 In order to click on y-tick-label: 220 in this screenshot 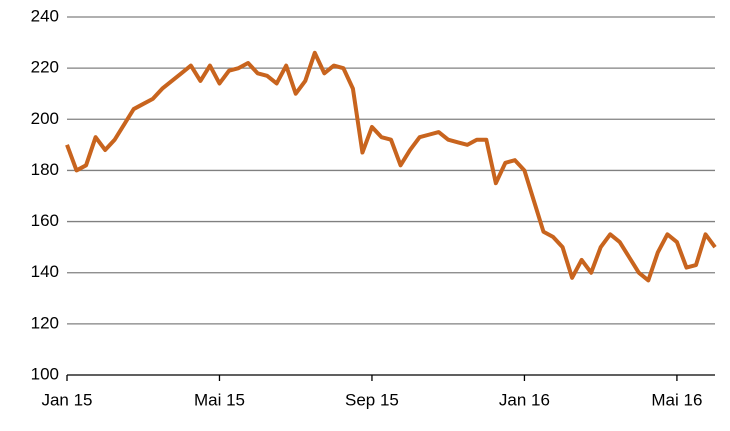, I will do `click(45, 67)`.